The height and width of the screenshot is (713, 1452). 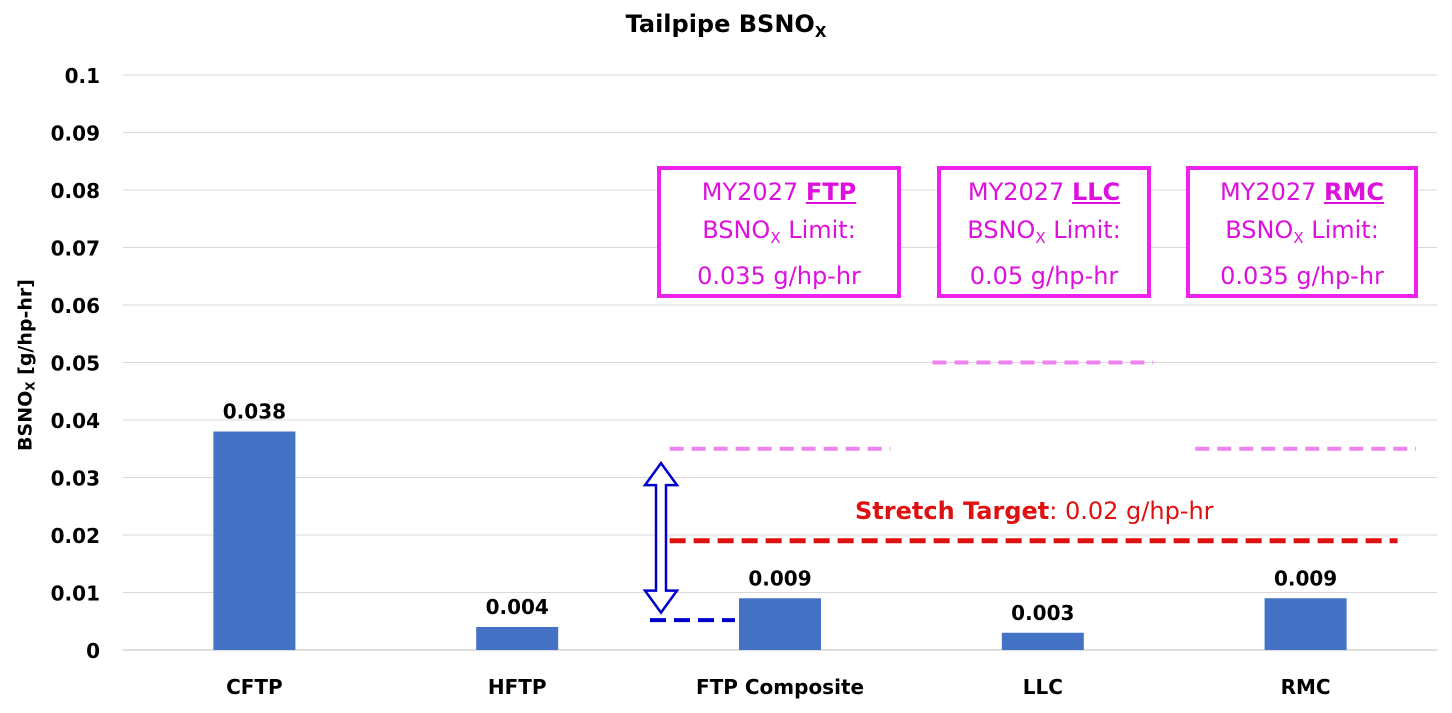 I want to click on y-tick-label: 0.03, so click(x=75, y=479).